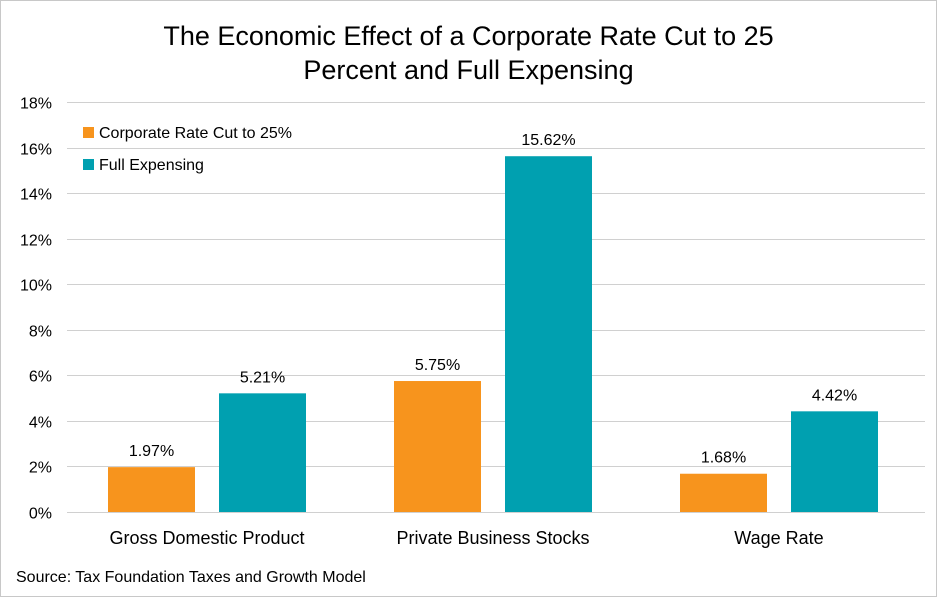  Describe the element at coordinates (548, 140) in the screenshot. I see `data-label: 15.62%` at that location.